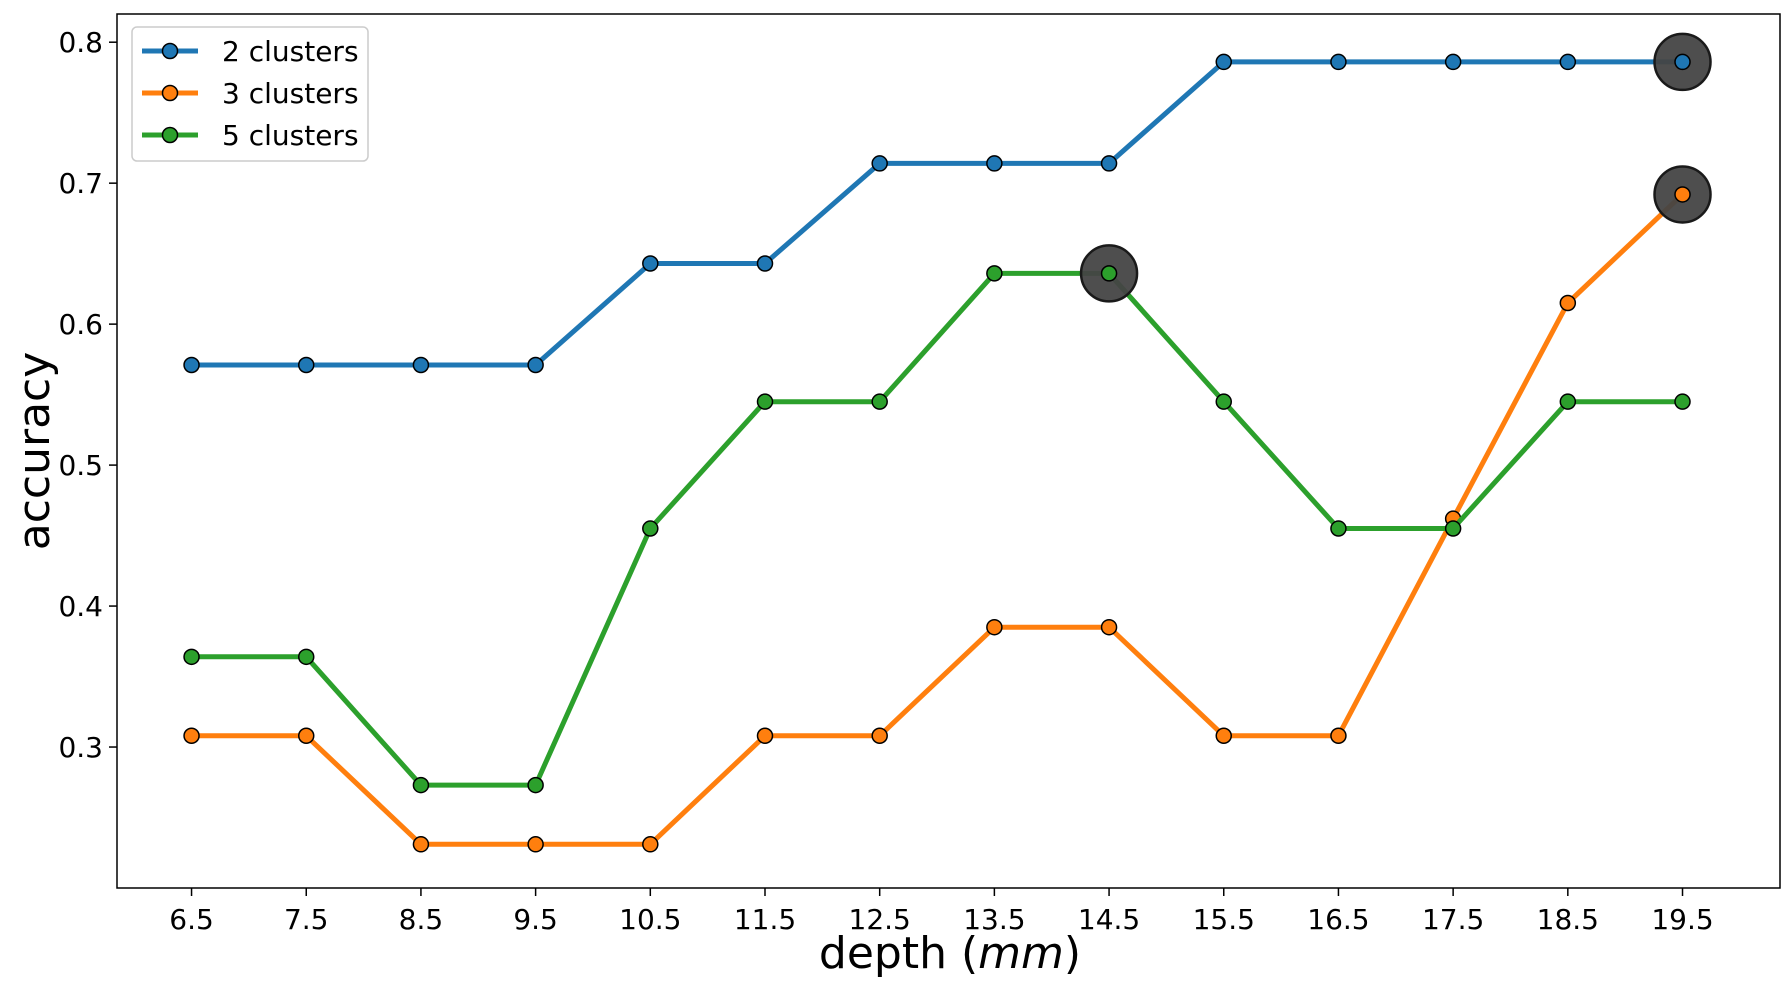 The height and width of the screenshot is (989, 1790). Describe the element at coordinates (34, 451) in the screenshot. I see `y-axis-title: accuracy` at that location.